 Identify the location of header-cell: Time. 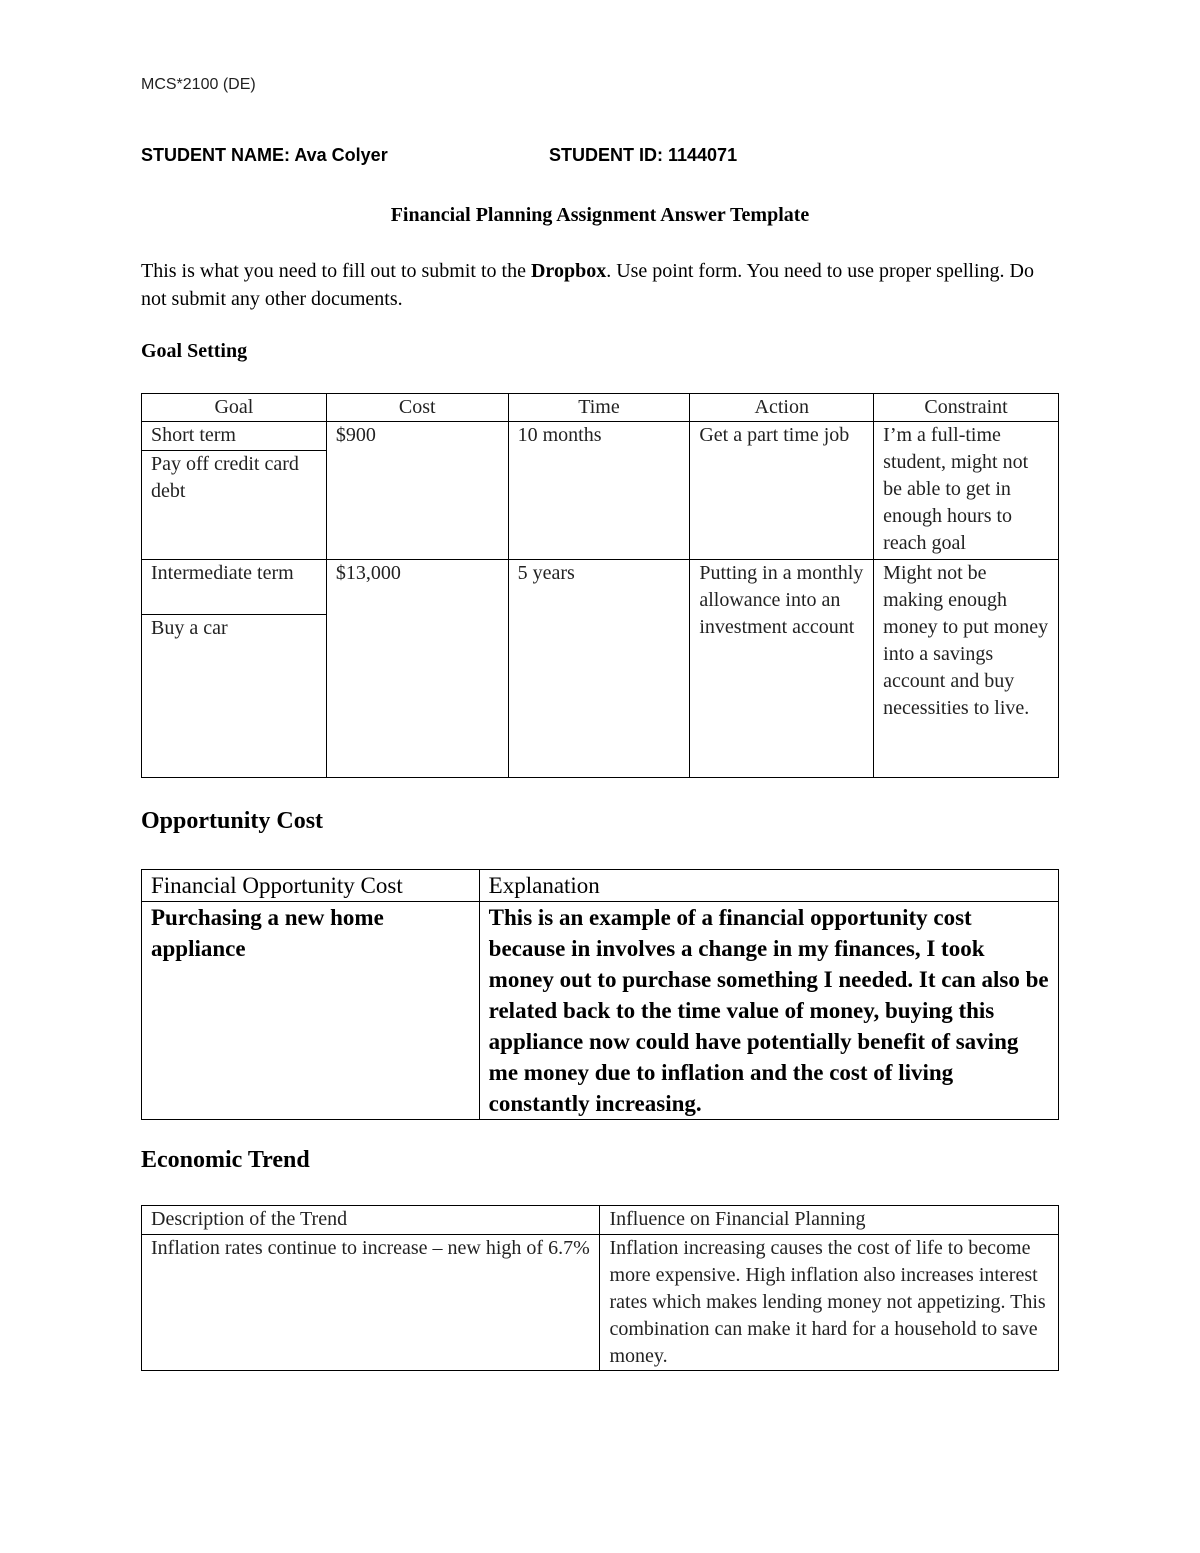
(599, 407).